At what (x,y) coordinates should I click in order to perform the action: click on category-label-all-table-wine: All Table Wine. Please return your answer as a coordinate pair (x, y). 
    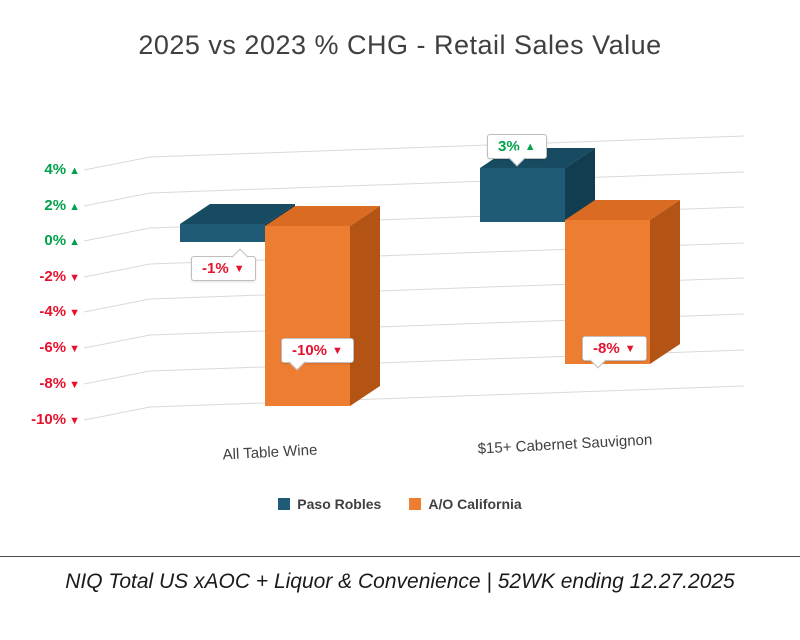
    Looking at the image, I should click on (270, 452).